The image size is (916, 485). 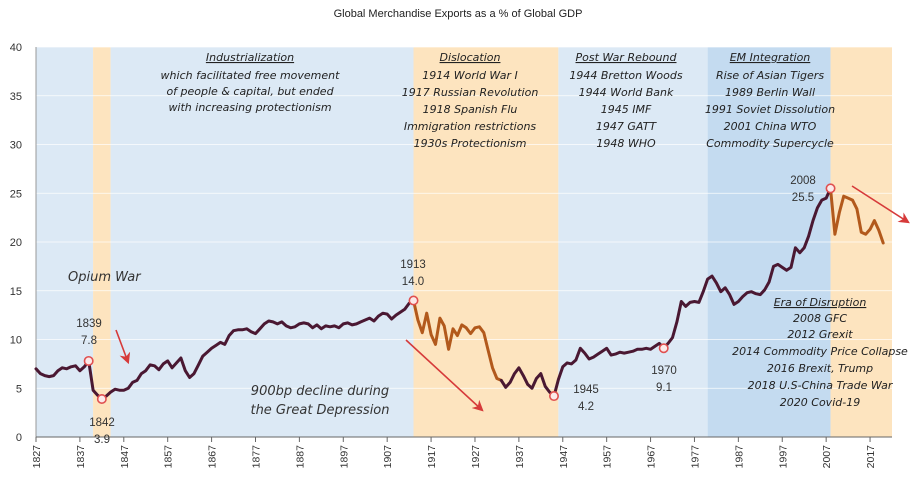 What do you see at coordinates (880, 204) in the screenshot?
I see `arrow-disruption-decline` at bounding box center [880, 204].